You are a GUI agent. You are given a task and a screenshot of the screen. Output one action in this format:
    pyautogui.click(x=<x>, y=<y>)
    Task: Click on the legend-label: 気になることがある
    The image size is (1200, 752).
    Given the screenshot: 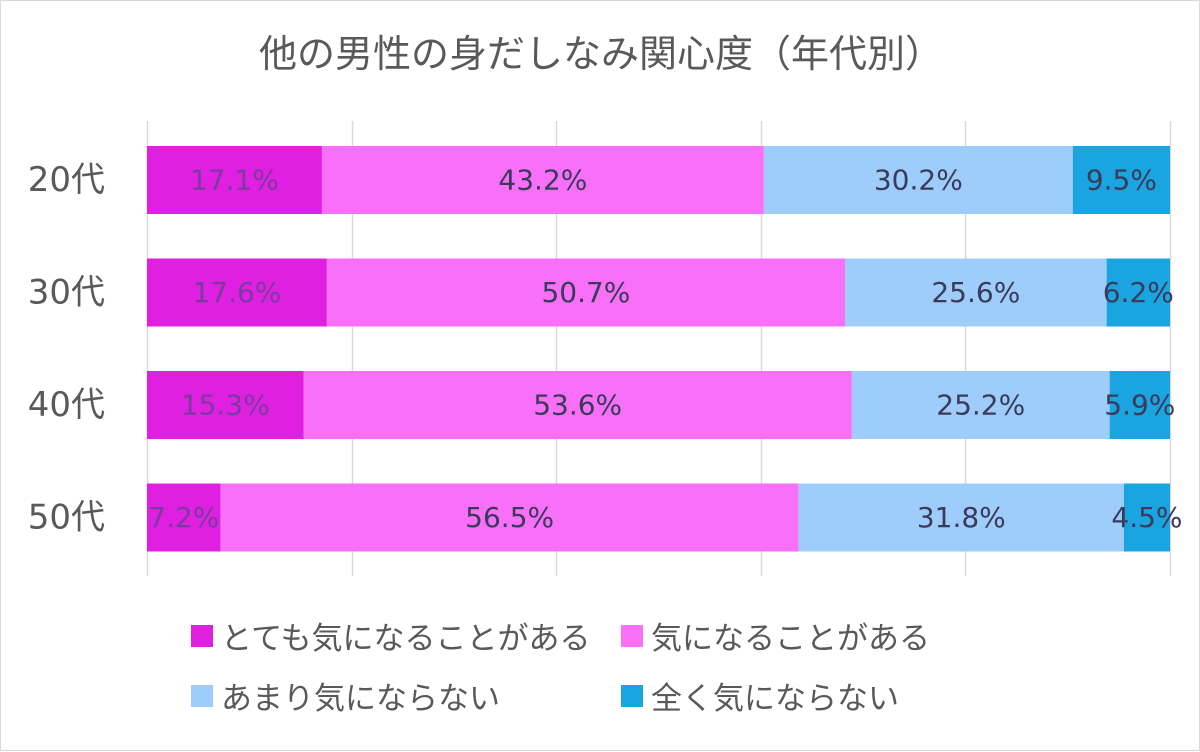 What is the action you would take?
    pyautogui.click(x=790, y=639)
    